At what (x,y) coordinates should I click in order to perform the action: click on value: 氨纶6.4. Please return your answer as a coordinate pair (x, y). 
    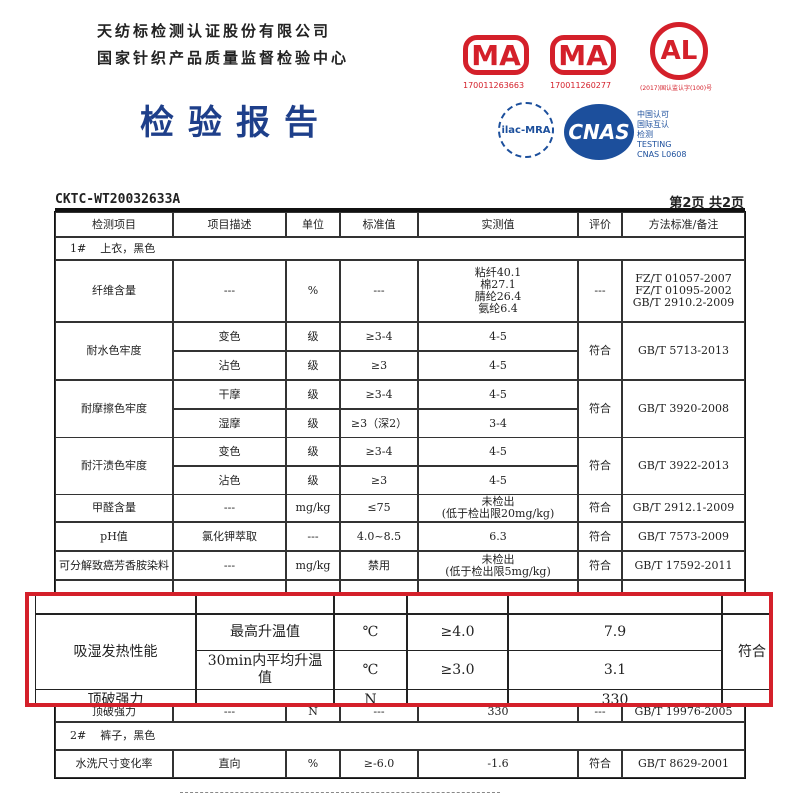
    Looking at the image, I should click on (498, 308).